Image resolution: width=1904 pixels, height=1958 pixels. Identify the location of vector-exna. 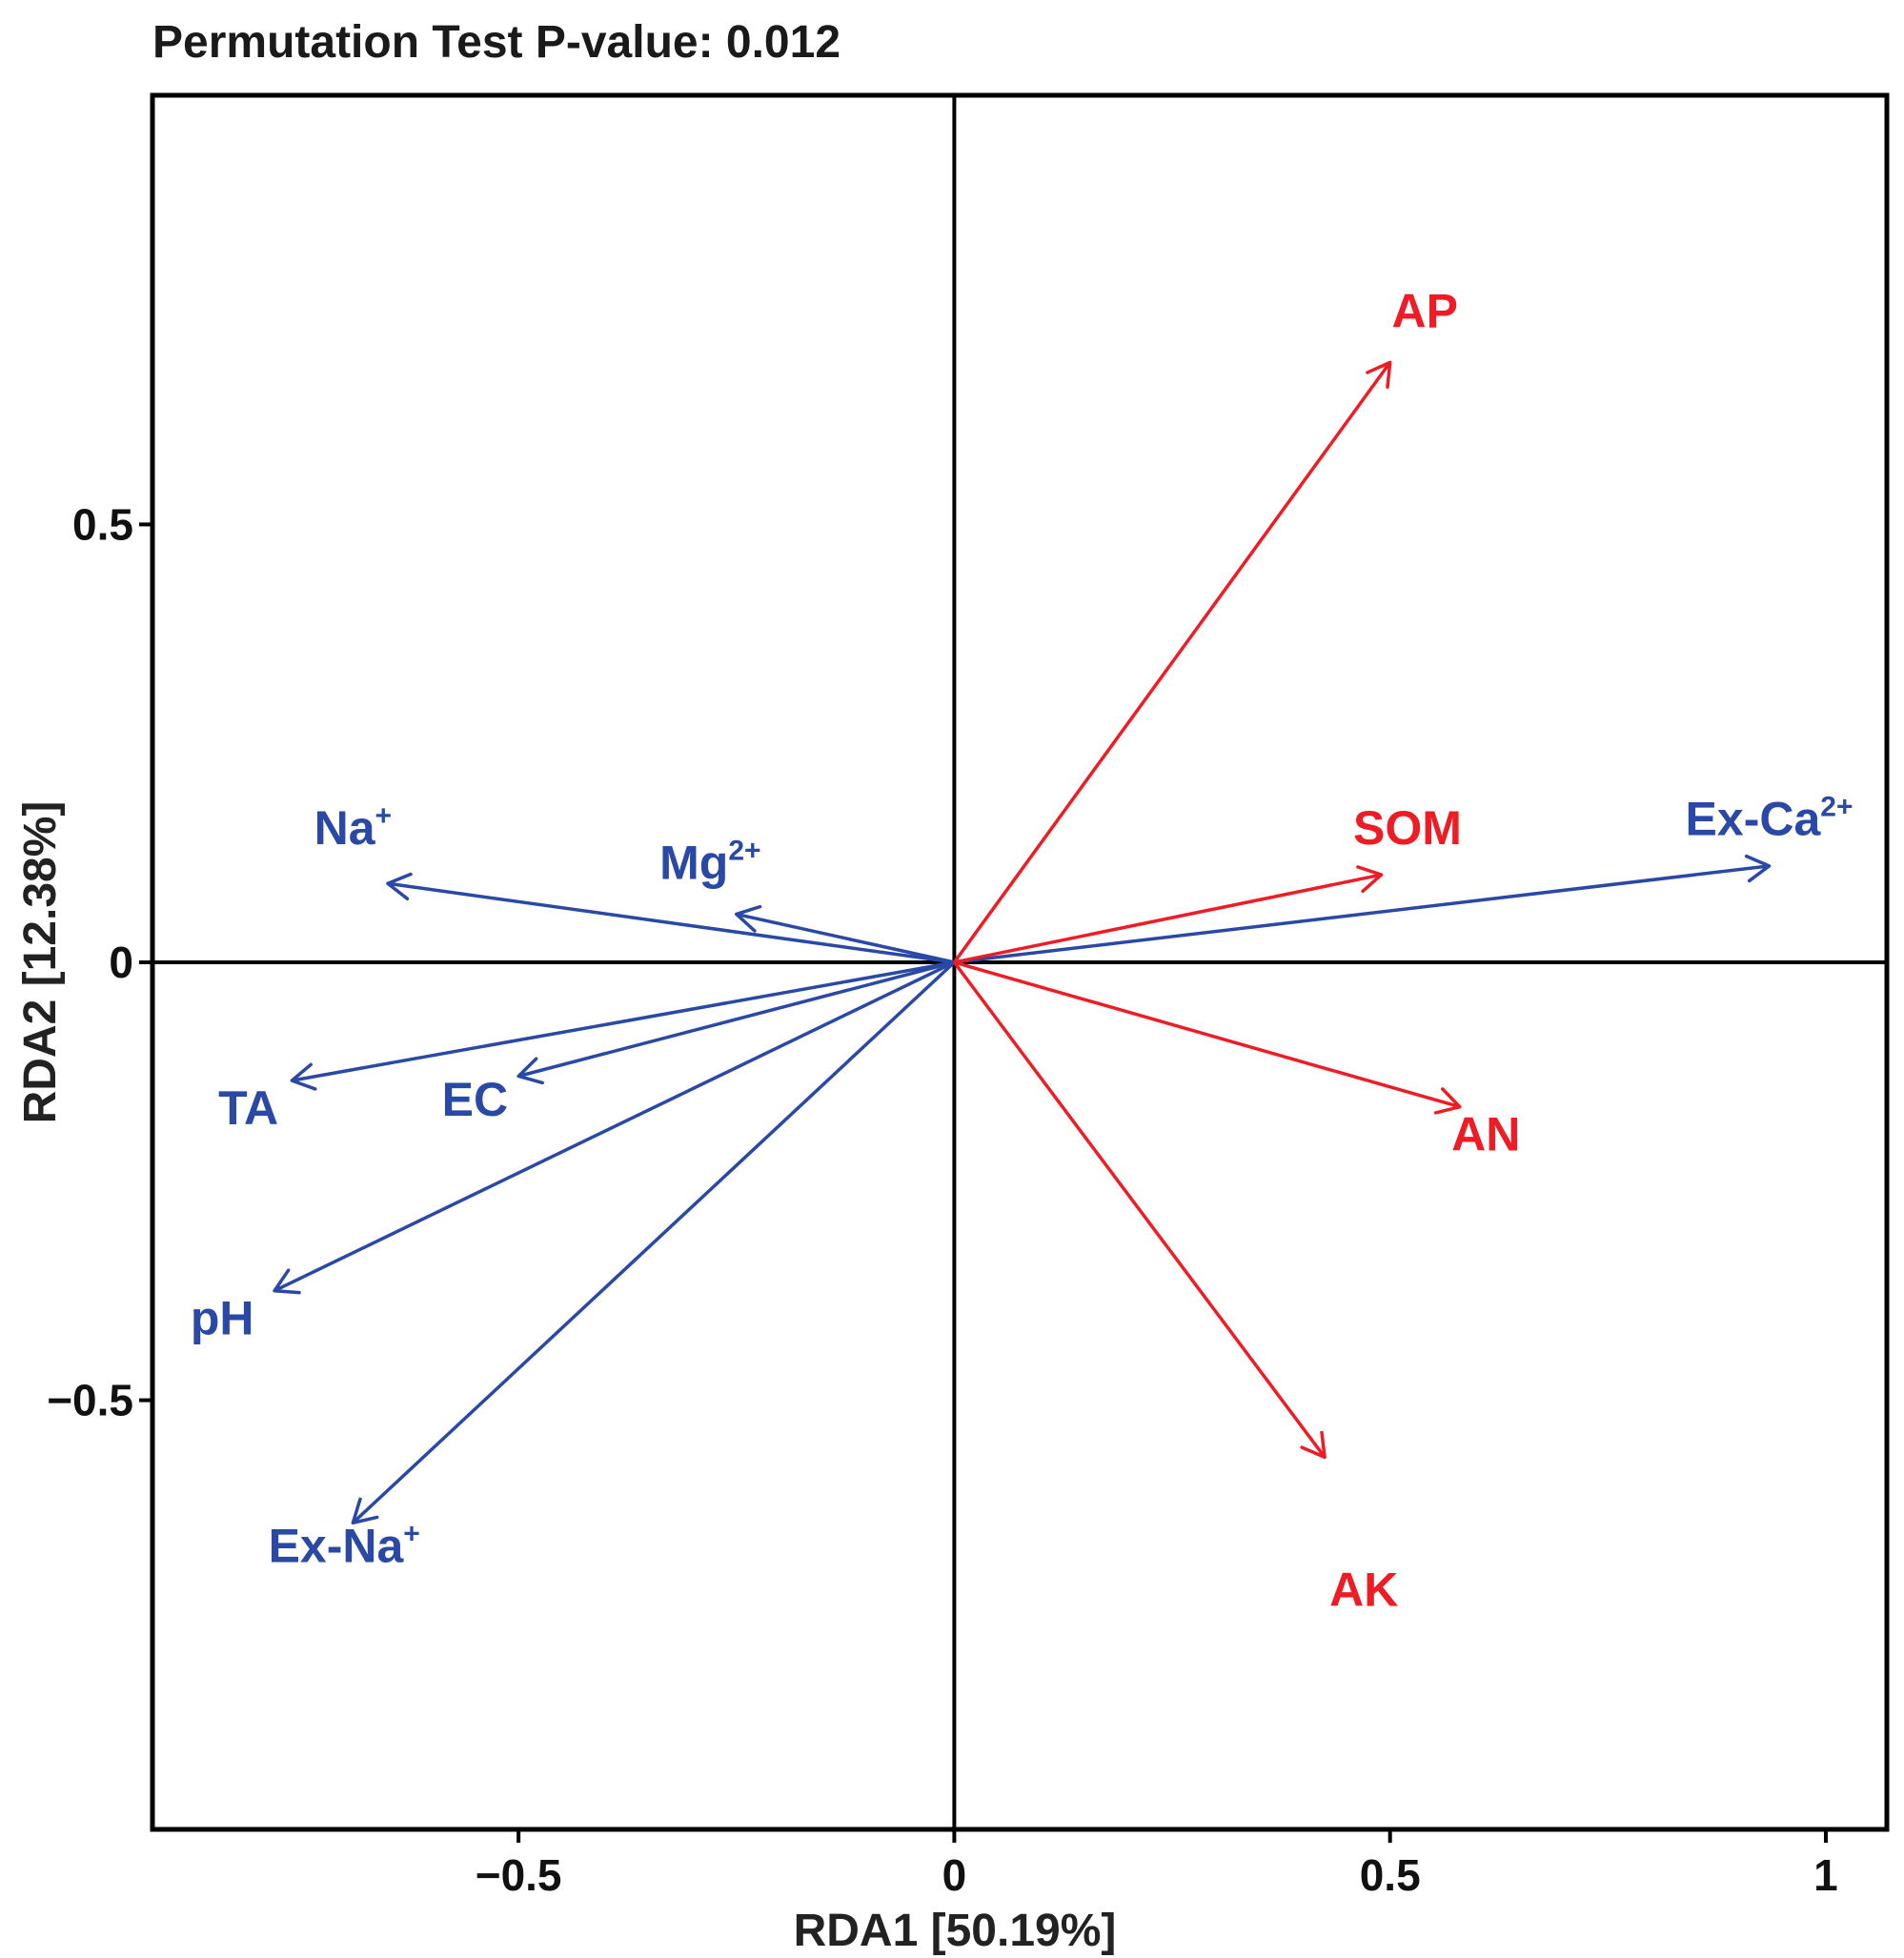
(653, 1242).